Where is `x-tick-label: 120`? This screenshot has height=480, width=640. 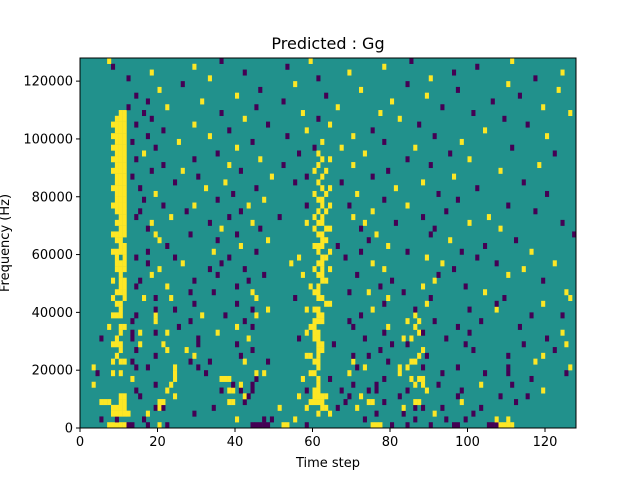 x-tick-label: 120 is located at coordinates (545, 442).